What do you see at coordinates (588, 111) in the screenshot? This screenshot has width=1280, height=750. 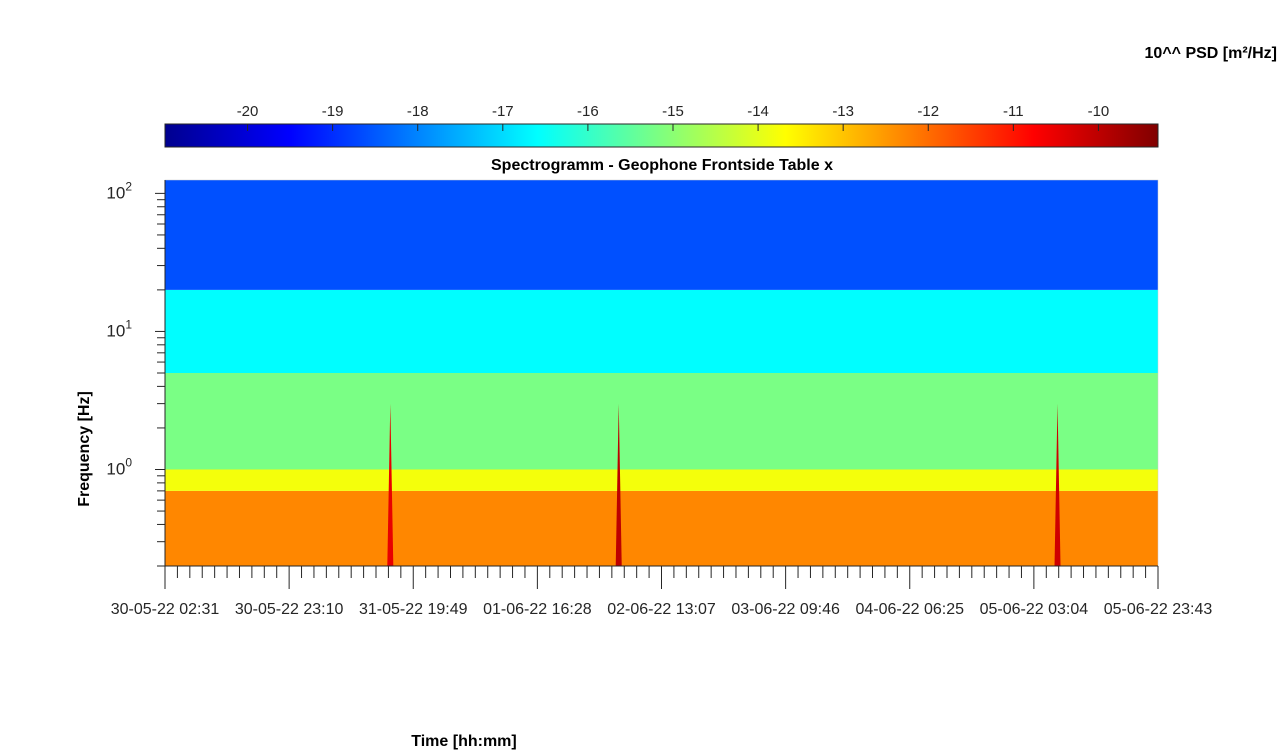 I see `colorbar-tick-label: -16` at bounding box center [588, 111].